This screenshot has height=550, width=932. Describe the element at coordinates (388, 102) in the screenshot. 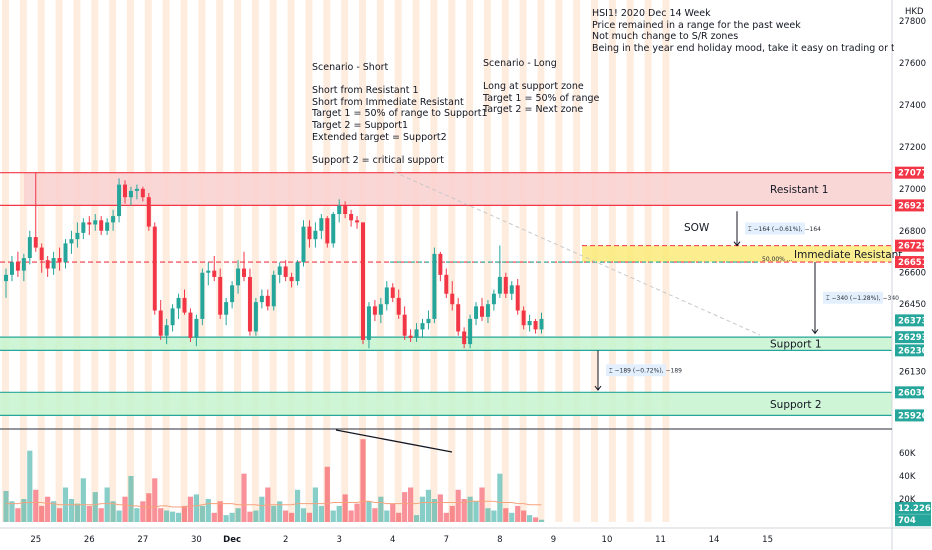

I see `note-line: Short from Immediate Resistant` at that location.